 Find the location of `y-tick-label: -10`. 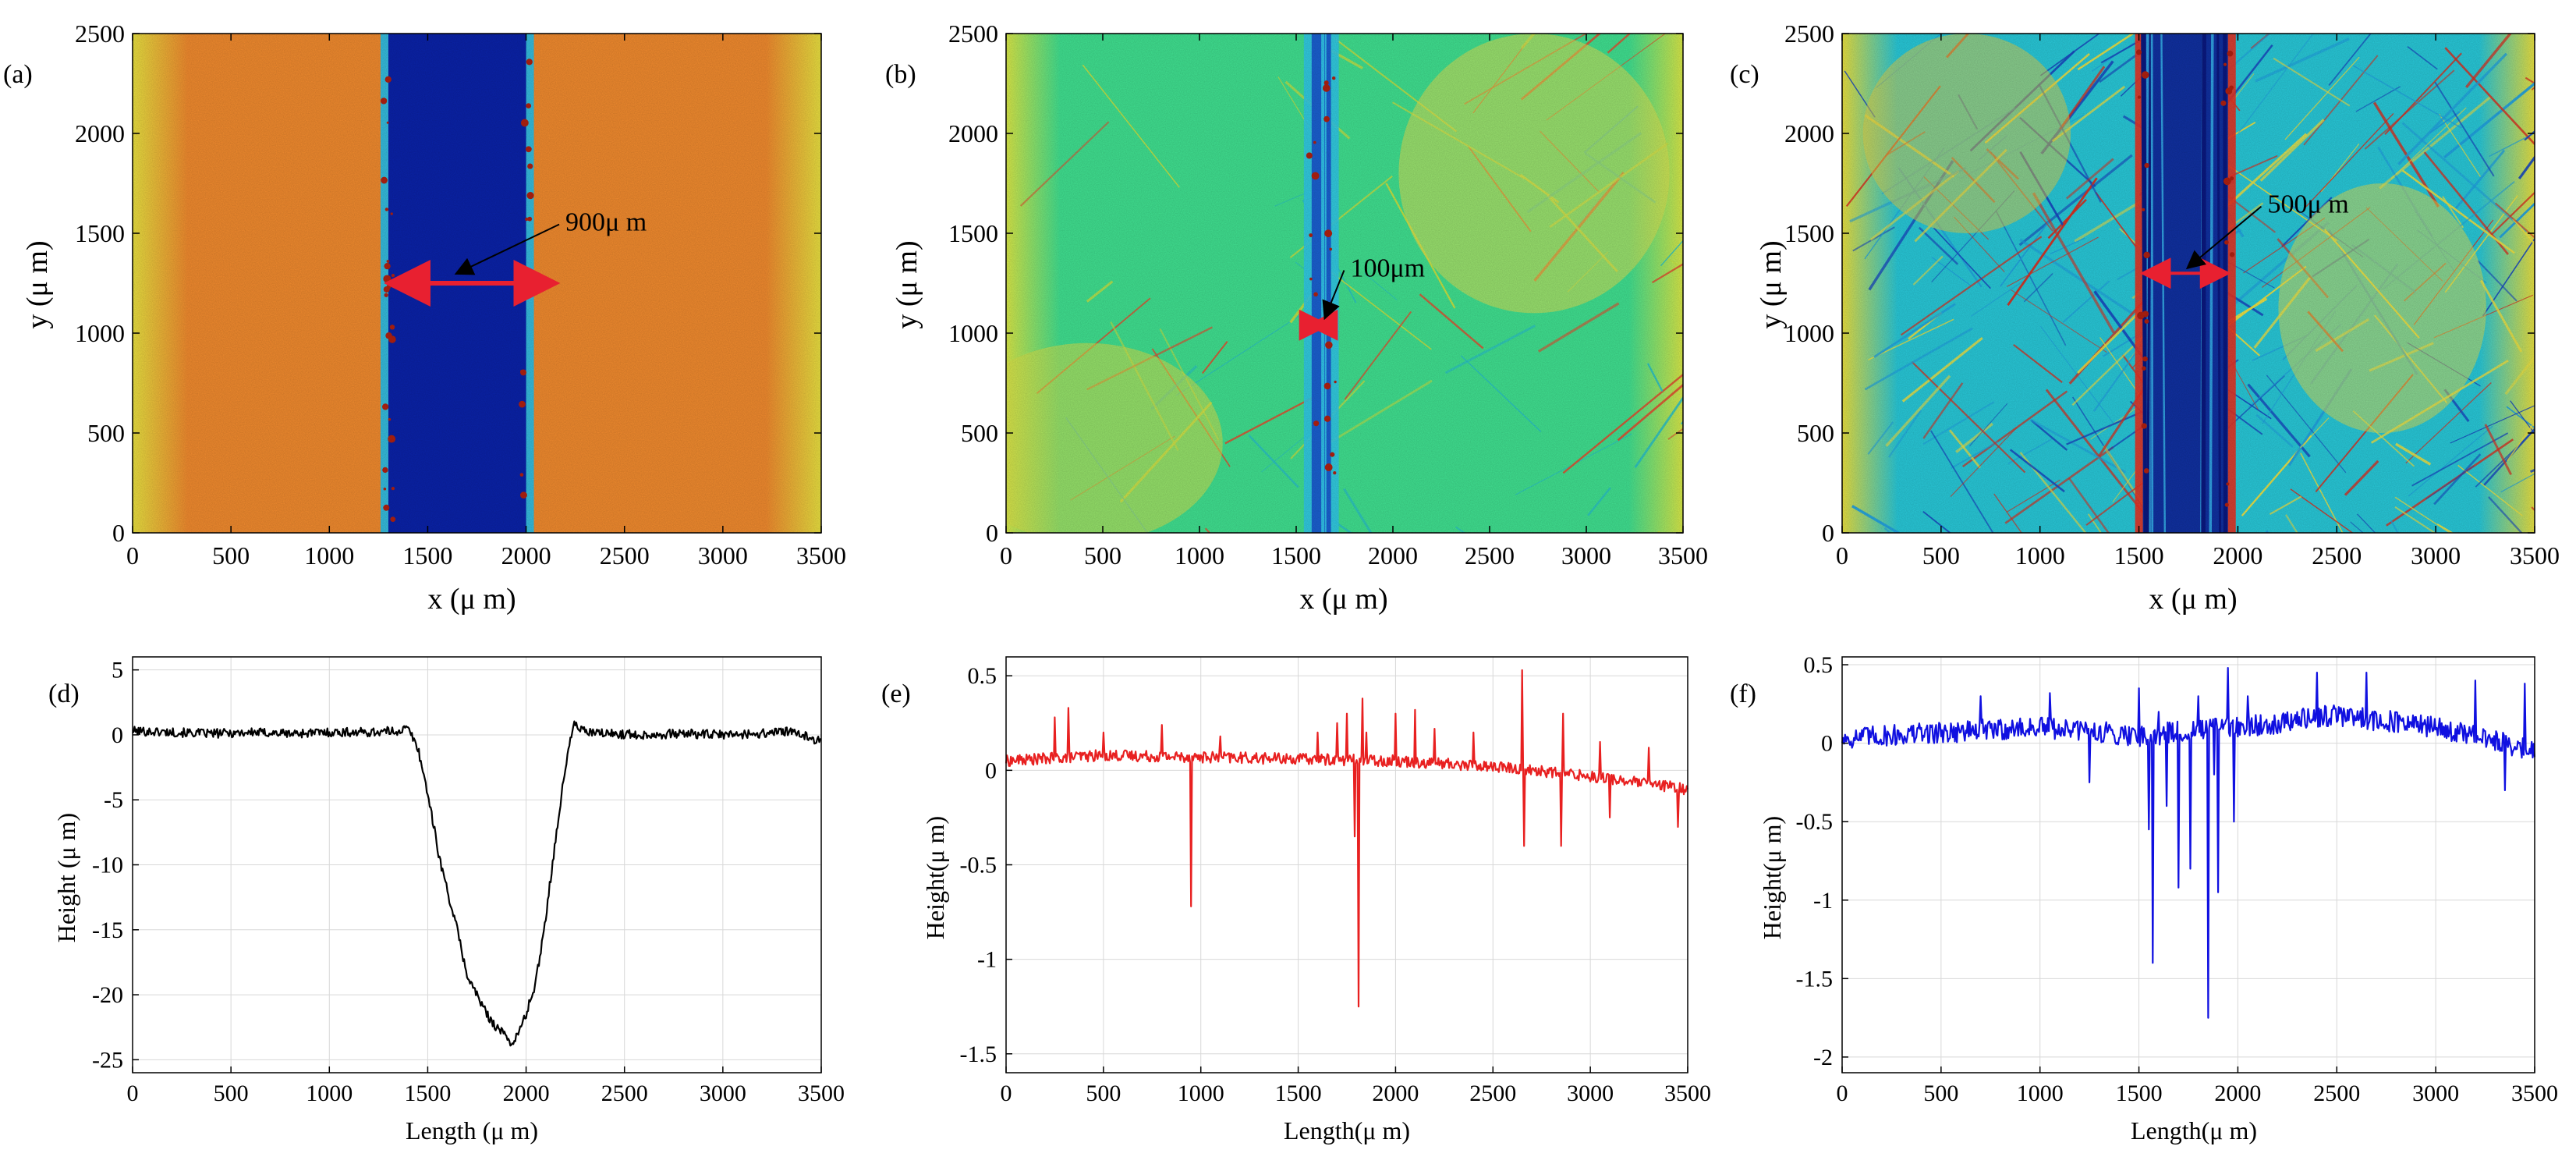

y-tick-label: -10 is located at coordinates (107, 865).